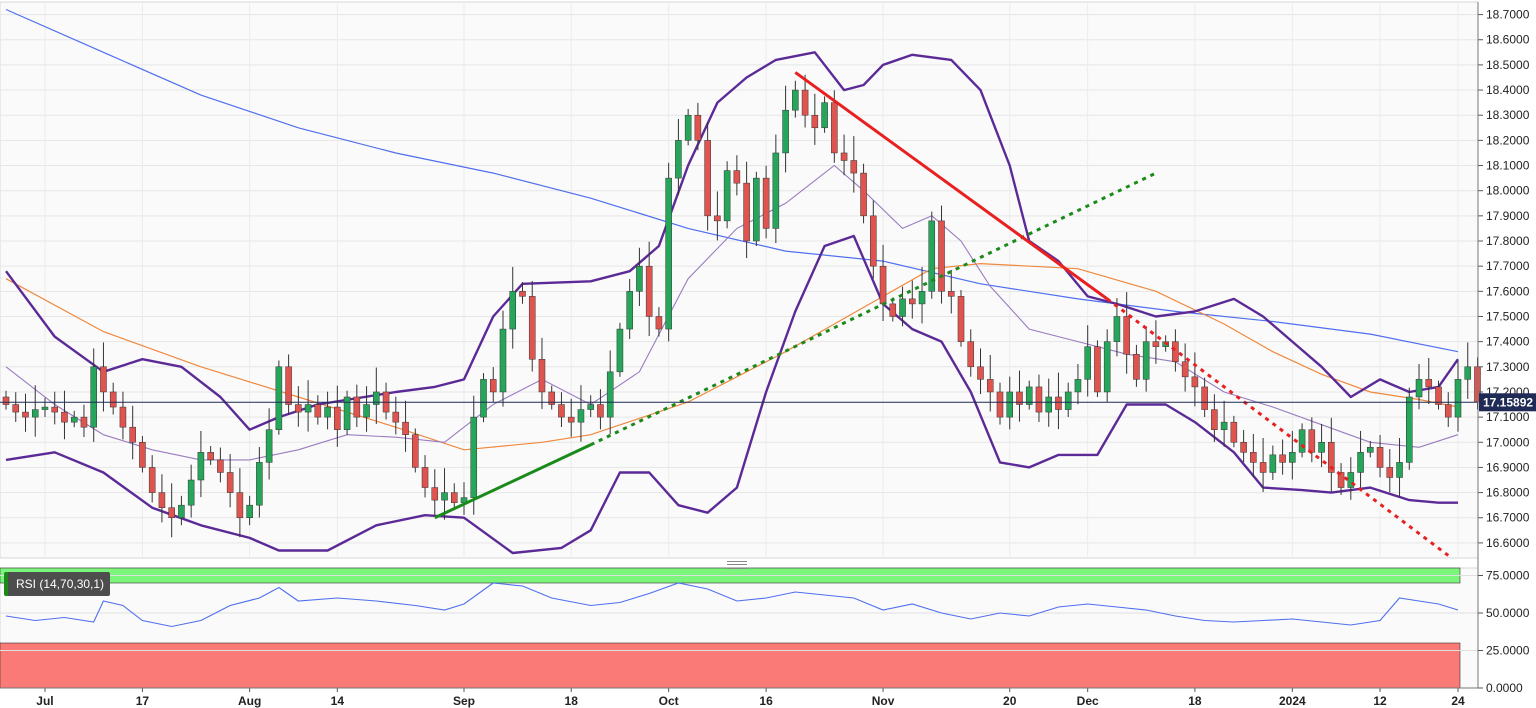 Image resolution: width=1536 pixels, height=708 pixels. Describe the element at coordinates (1508, 518) in the screenshot. I see `y-tick-label: 16.7000` at that location.